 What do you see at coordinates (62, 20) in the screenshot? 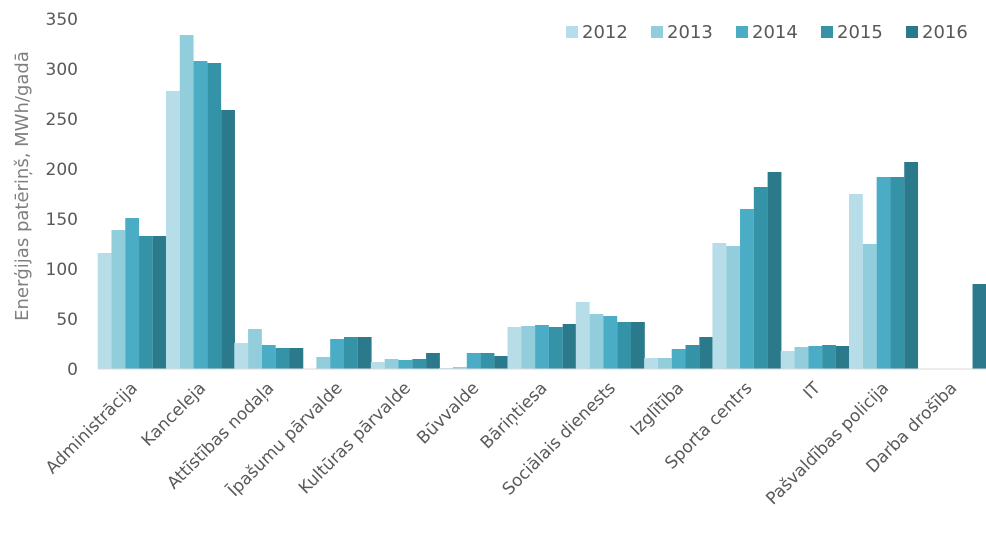
I see `y-tick-label: 350` at bounding box center [62, 20].